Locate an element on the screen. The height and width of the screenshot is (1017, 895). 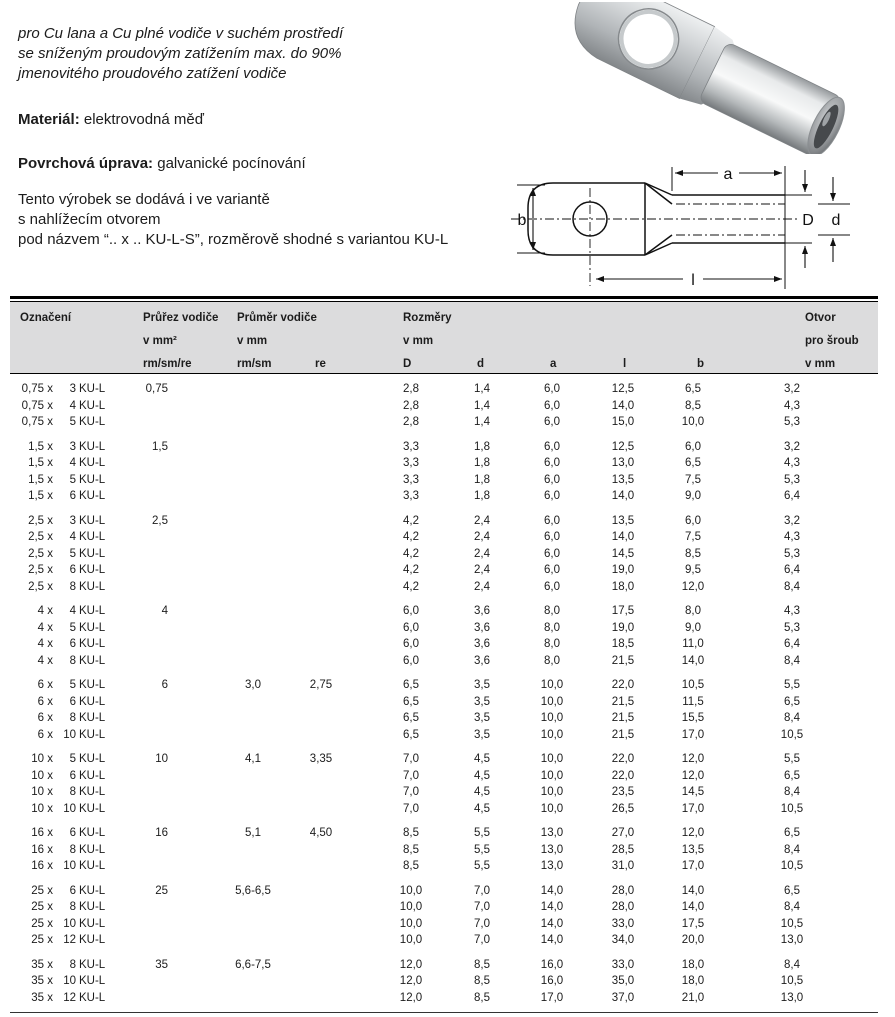
cell-l: 19,0 is located at coordinates (623, 627).